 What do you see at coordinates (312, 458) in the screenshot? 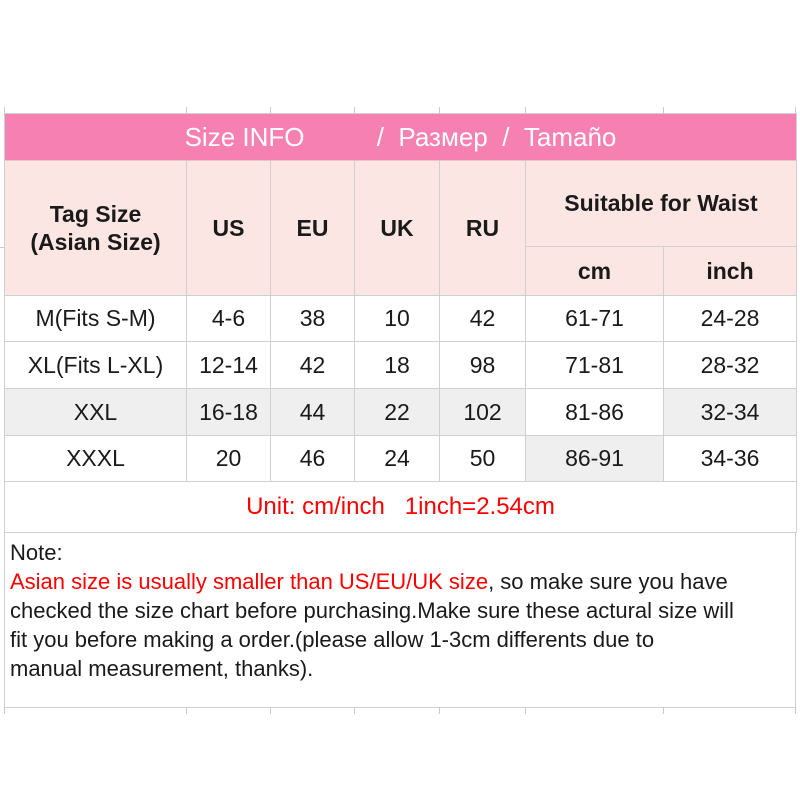
I see `cell-eu: 46` at bounding box center [312, 458].